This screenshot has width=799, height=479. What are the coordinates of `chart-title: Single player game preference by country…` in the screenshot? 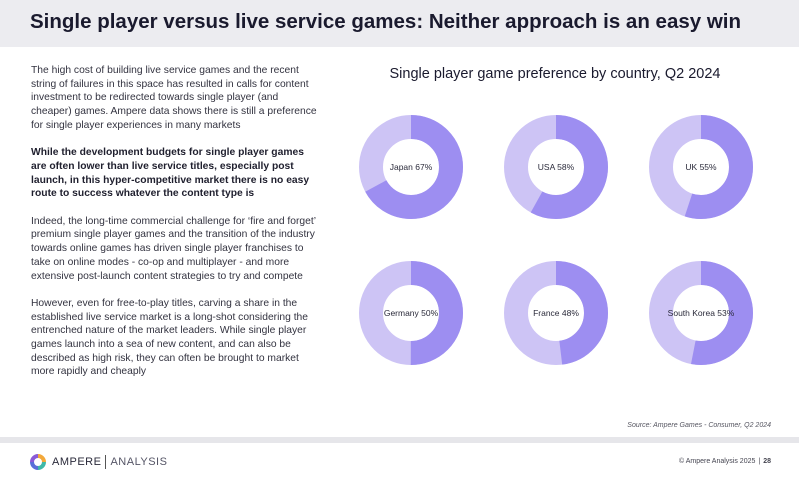 It's located at (555, 74).